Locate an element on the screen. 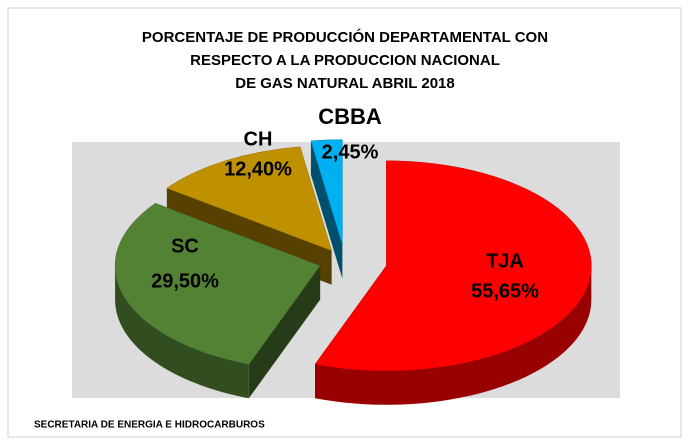  chart-title: DE GAS NATURAL ABRIL 2018 is located at coordinates (345, 83).